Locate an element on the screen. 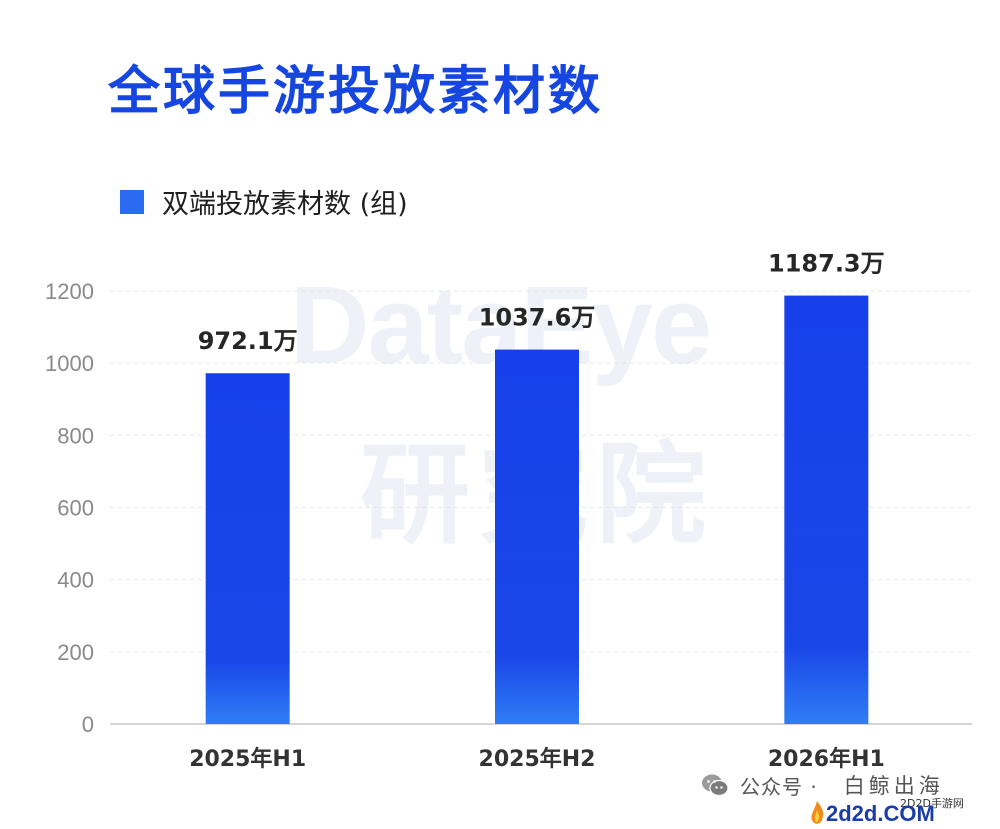 The height and width of the screenshot is (829, 1000). data-label: 1037.6万 is located at coordinates (537, 318).